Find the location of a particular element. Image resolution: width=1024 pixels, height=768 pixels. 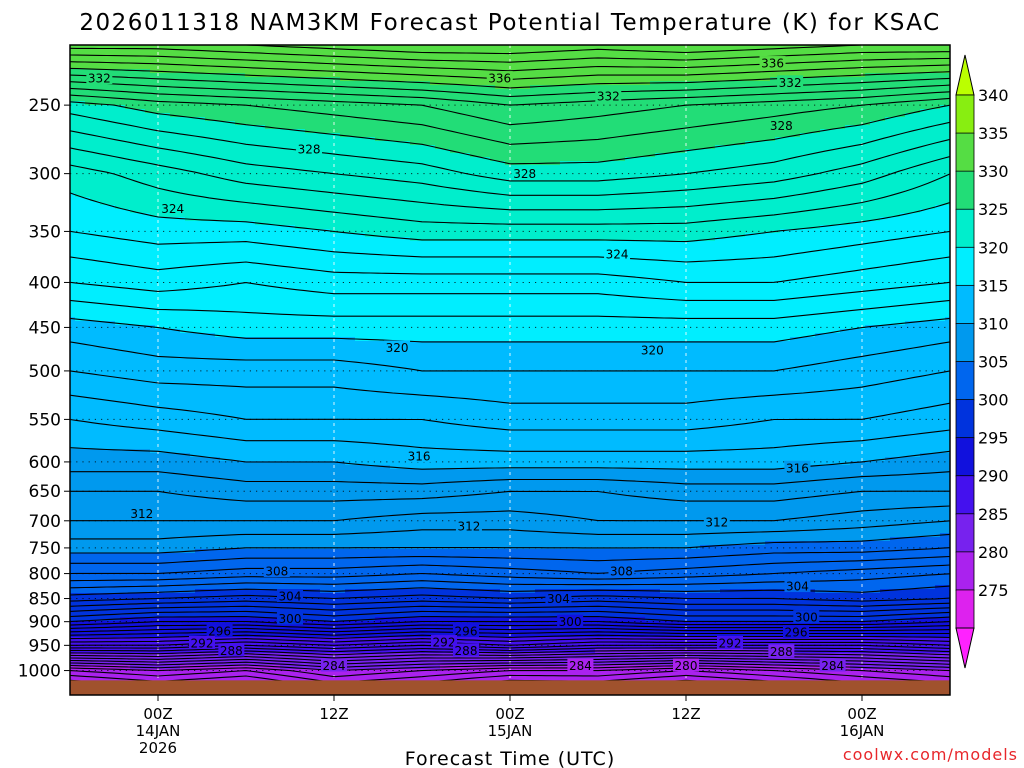

y-tick-label: 250 is located at coordinates (45, 106).